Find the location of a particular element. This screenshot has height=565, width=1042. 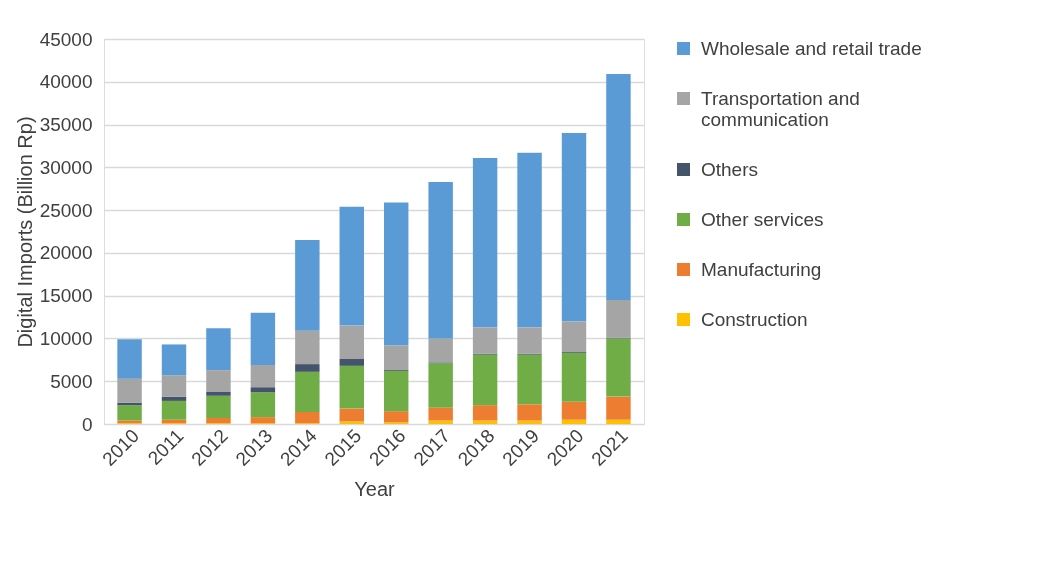

y-tick-label: 30000 is located at coordinates (66, 167).